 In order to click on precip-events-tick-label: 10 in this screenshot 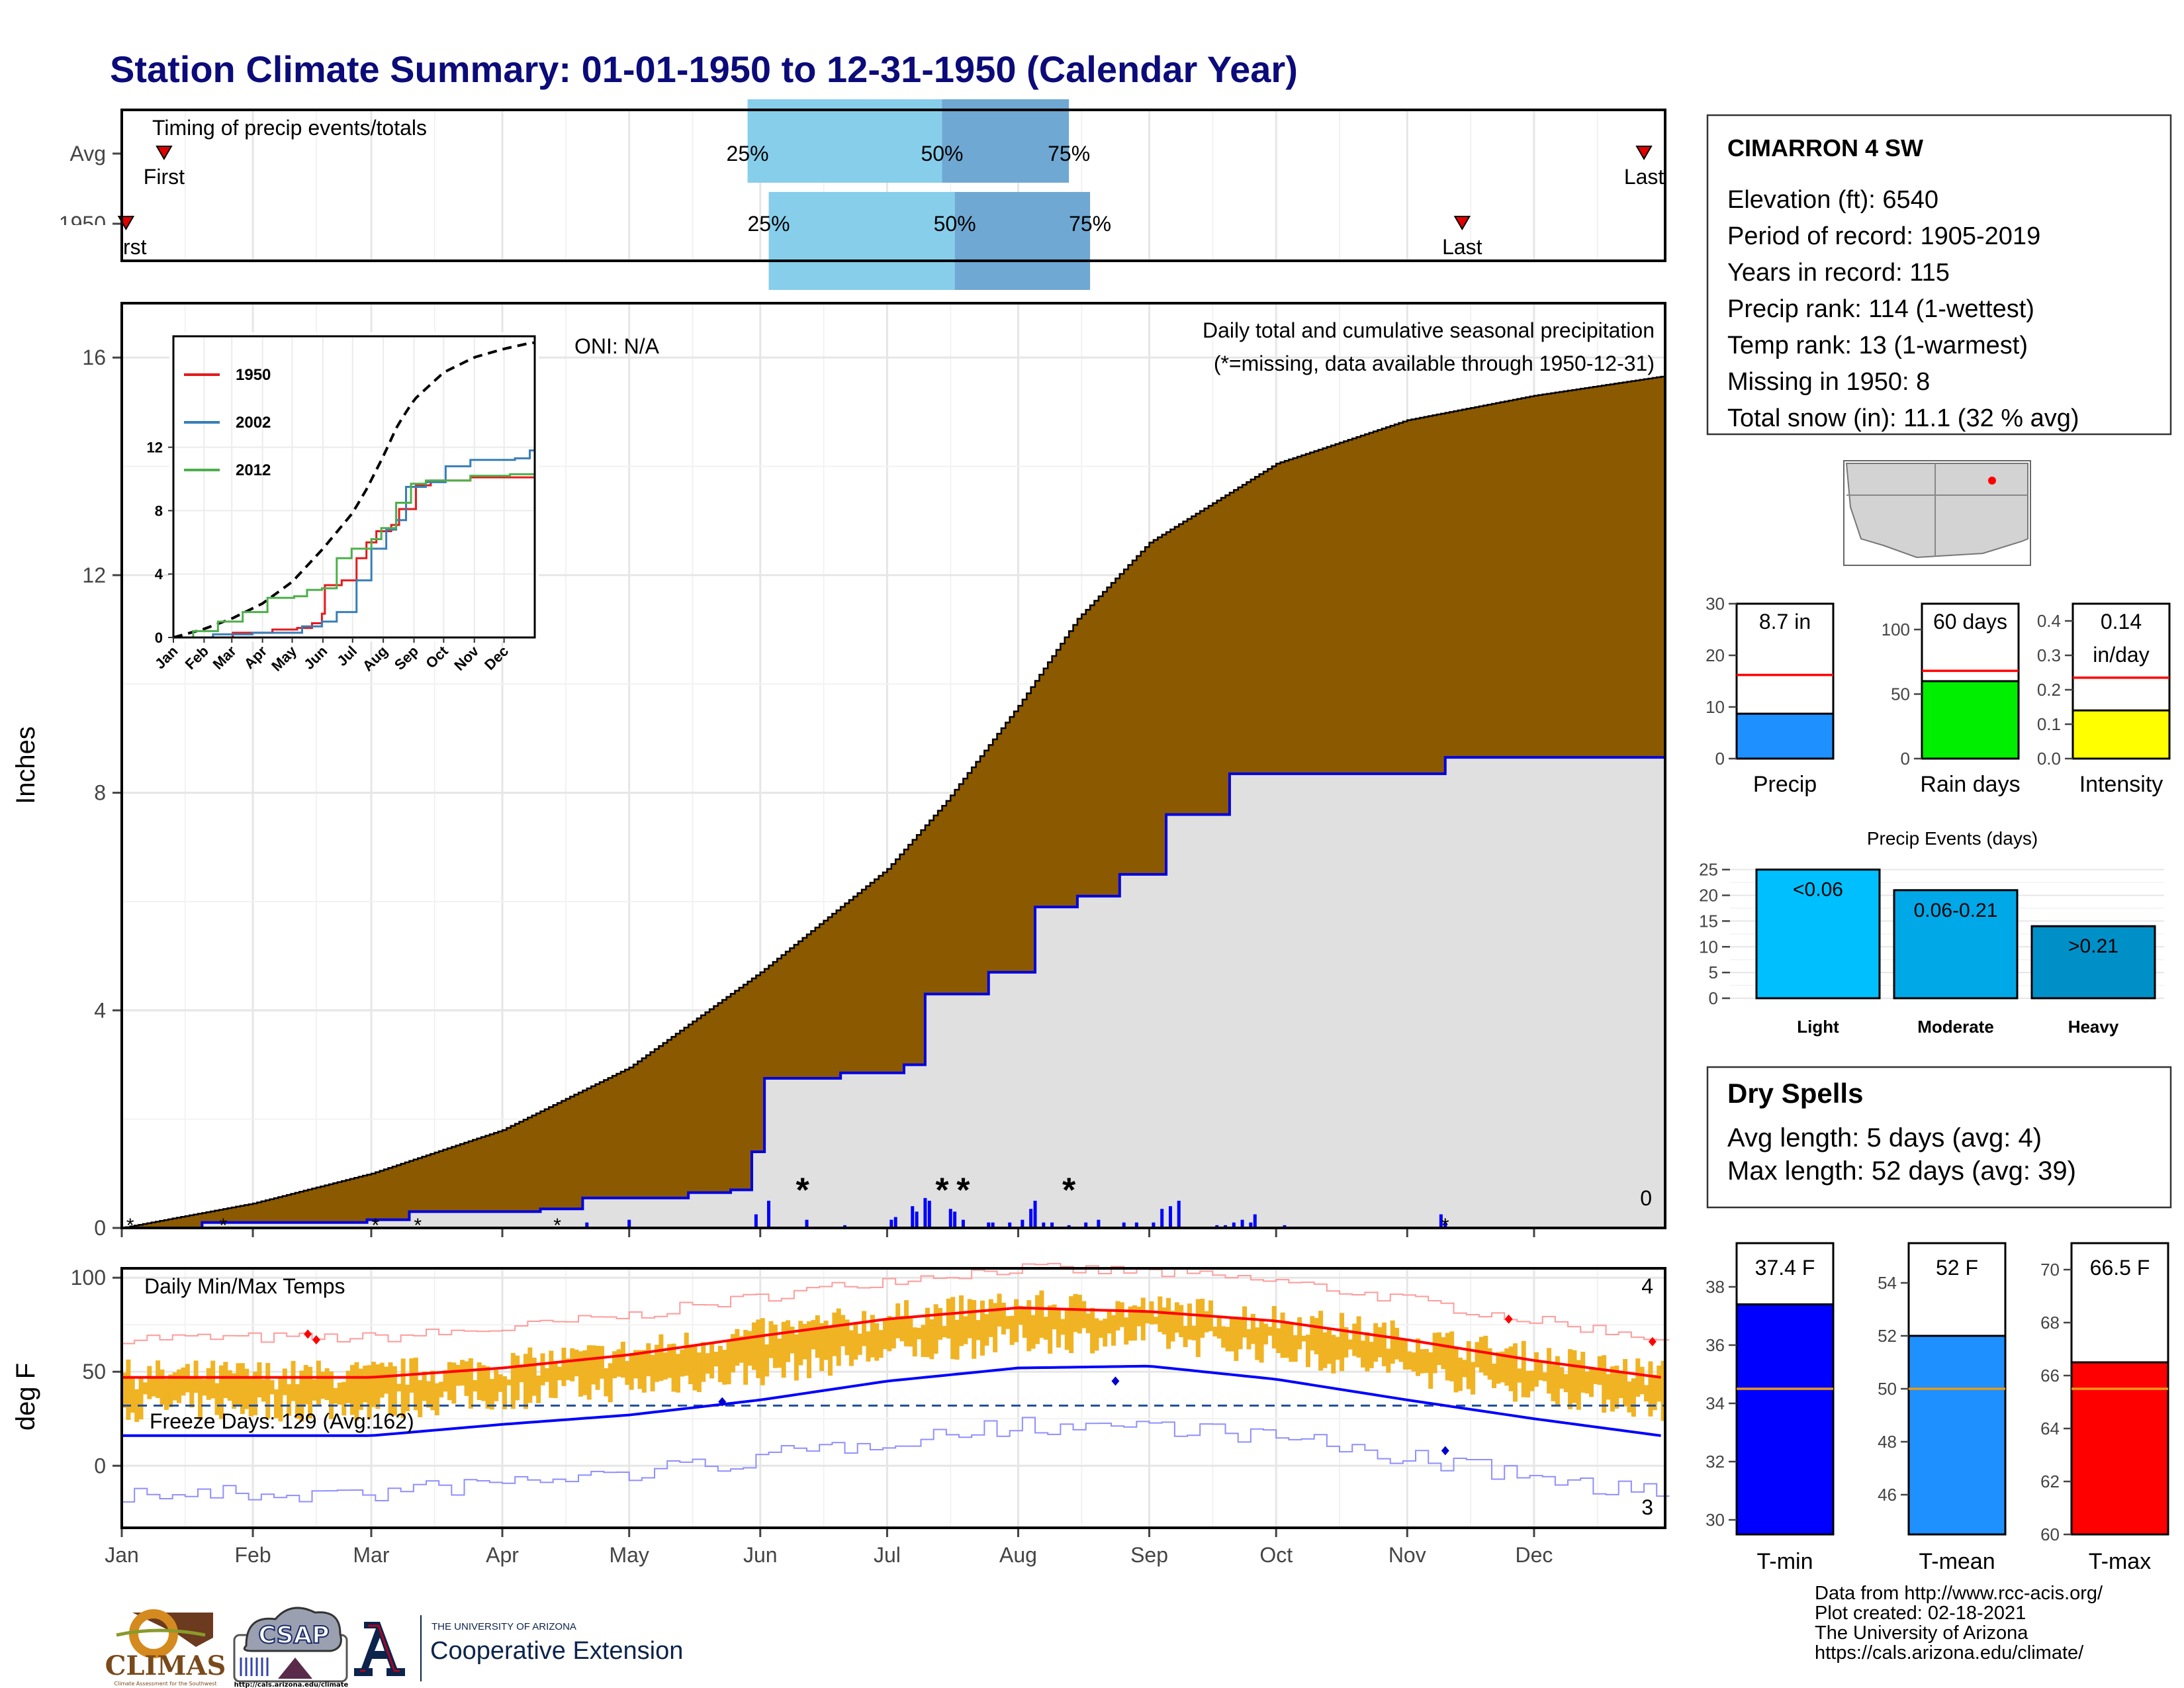, I will do `click(1709, 947)`.